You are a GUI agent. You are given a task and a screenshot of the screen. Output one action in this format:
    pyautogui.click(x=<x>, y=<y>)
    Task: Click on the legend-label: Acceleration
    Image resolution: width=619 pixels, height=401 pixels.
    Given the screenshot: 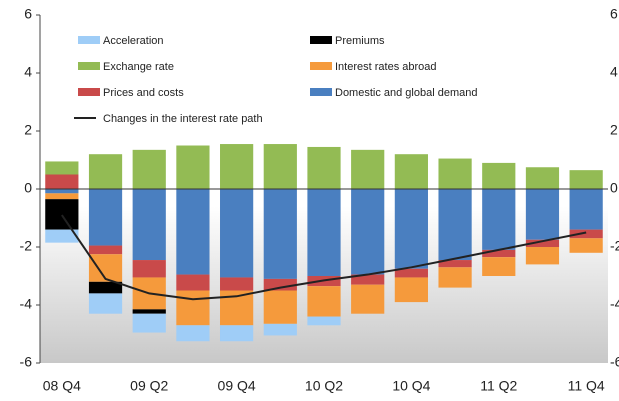 What is the action you would take?
    pyautogui.click(x=133, y=41)
    